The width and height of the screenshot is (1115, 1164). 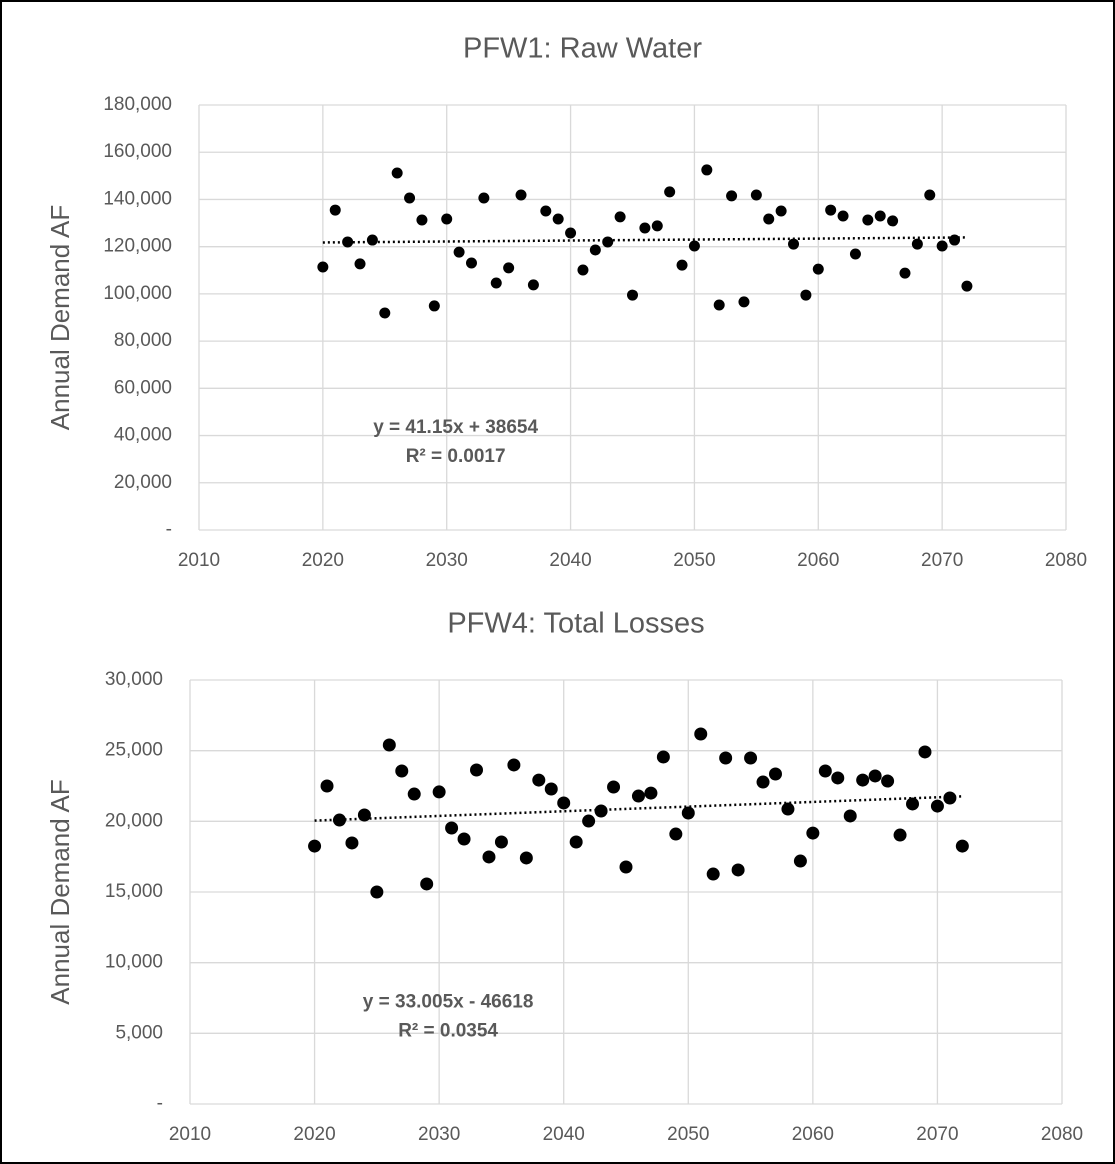 I want to click on x-tick-label: 2070, so click(x=937, y=1134).